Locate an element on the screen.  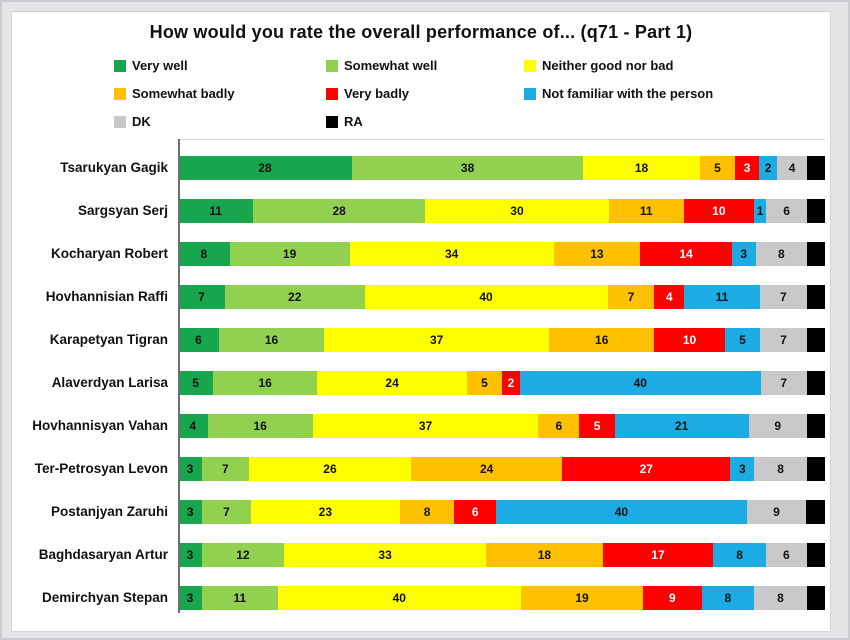
legend-item: DK is located at coordinates (220, 121).